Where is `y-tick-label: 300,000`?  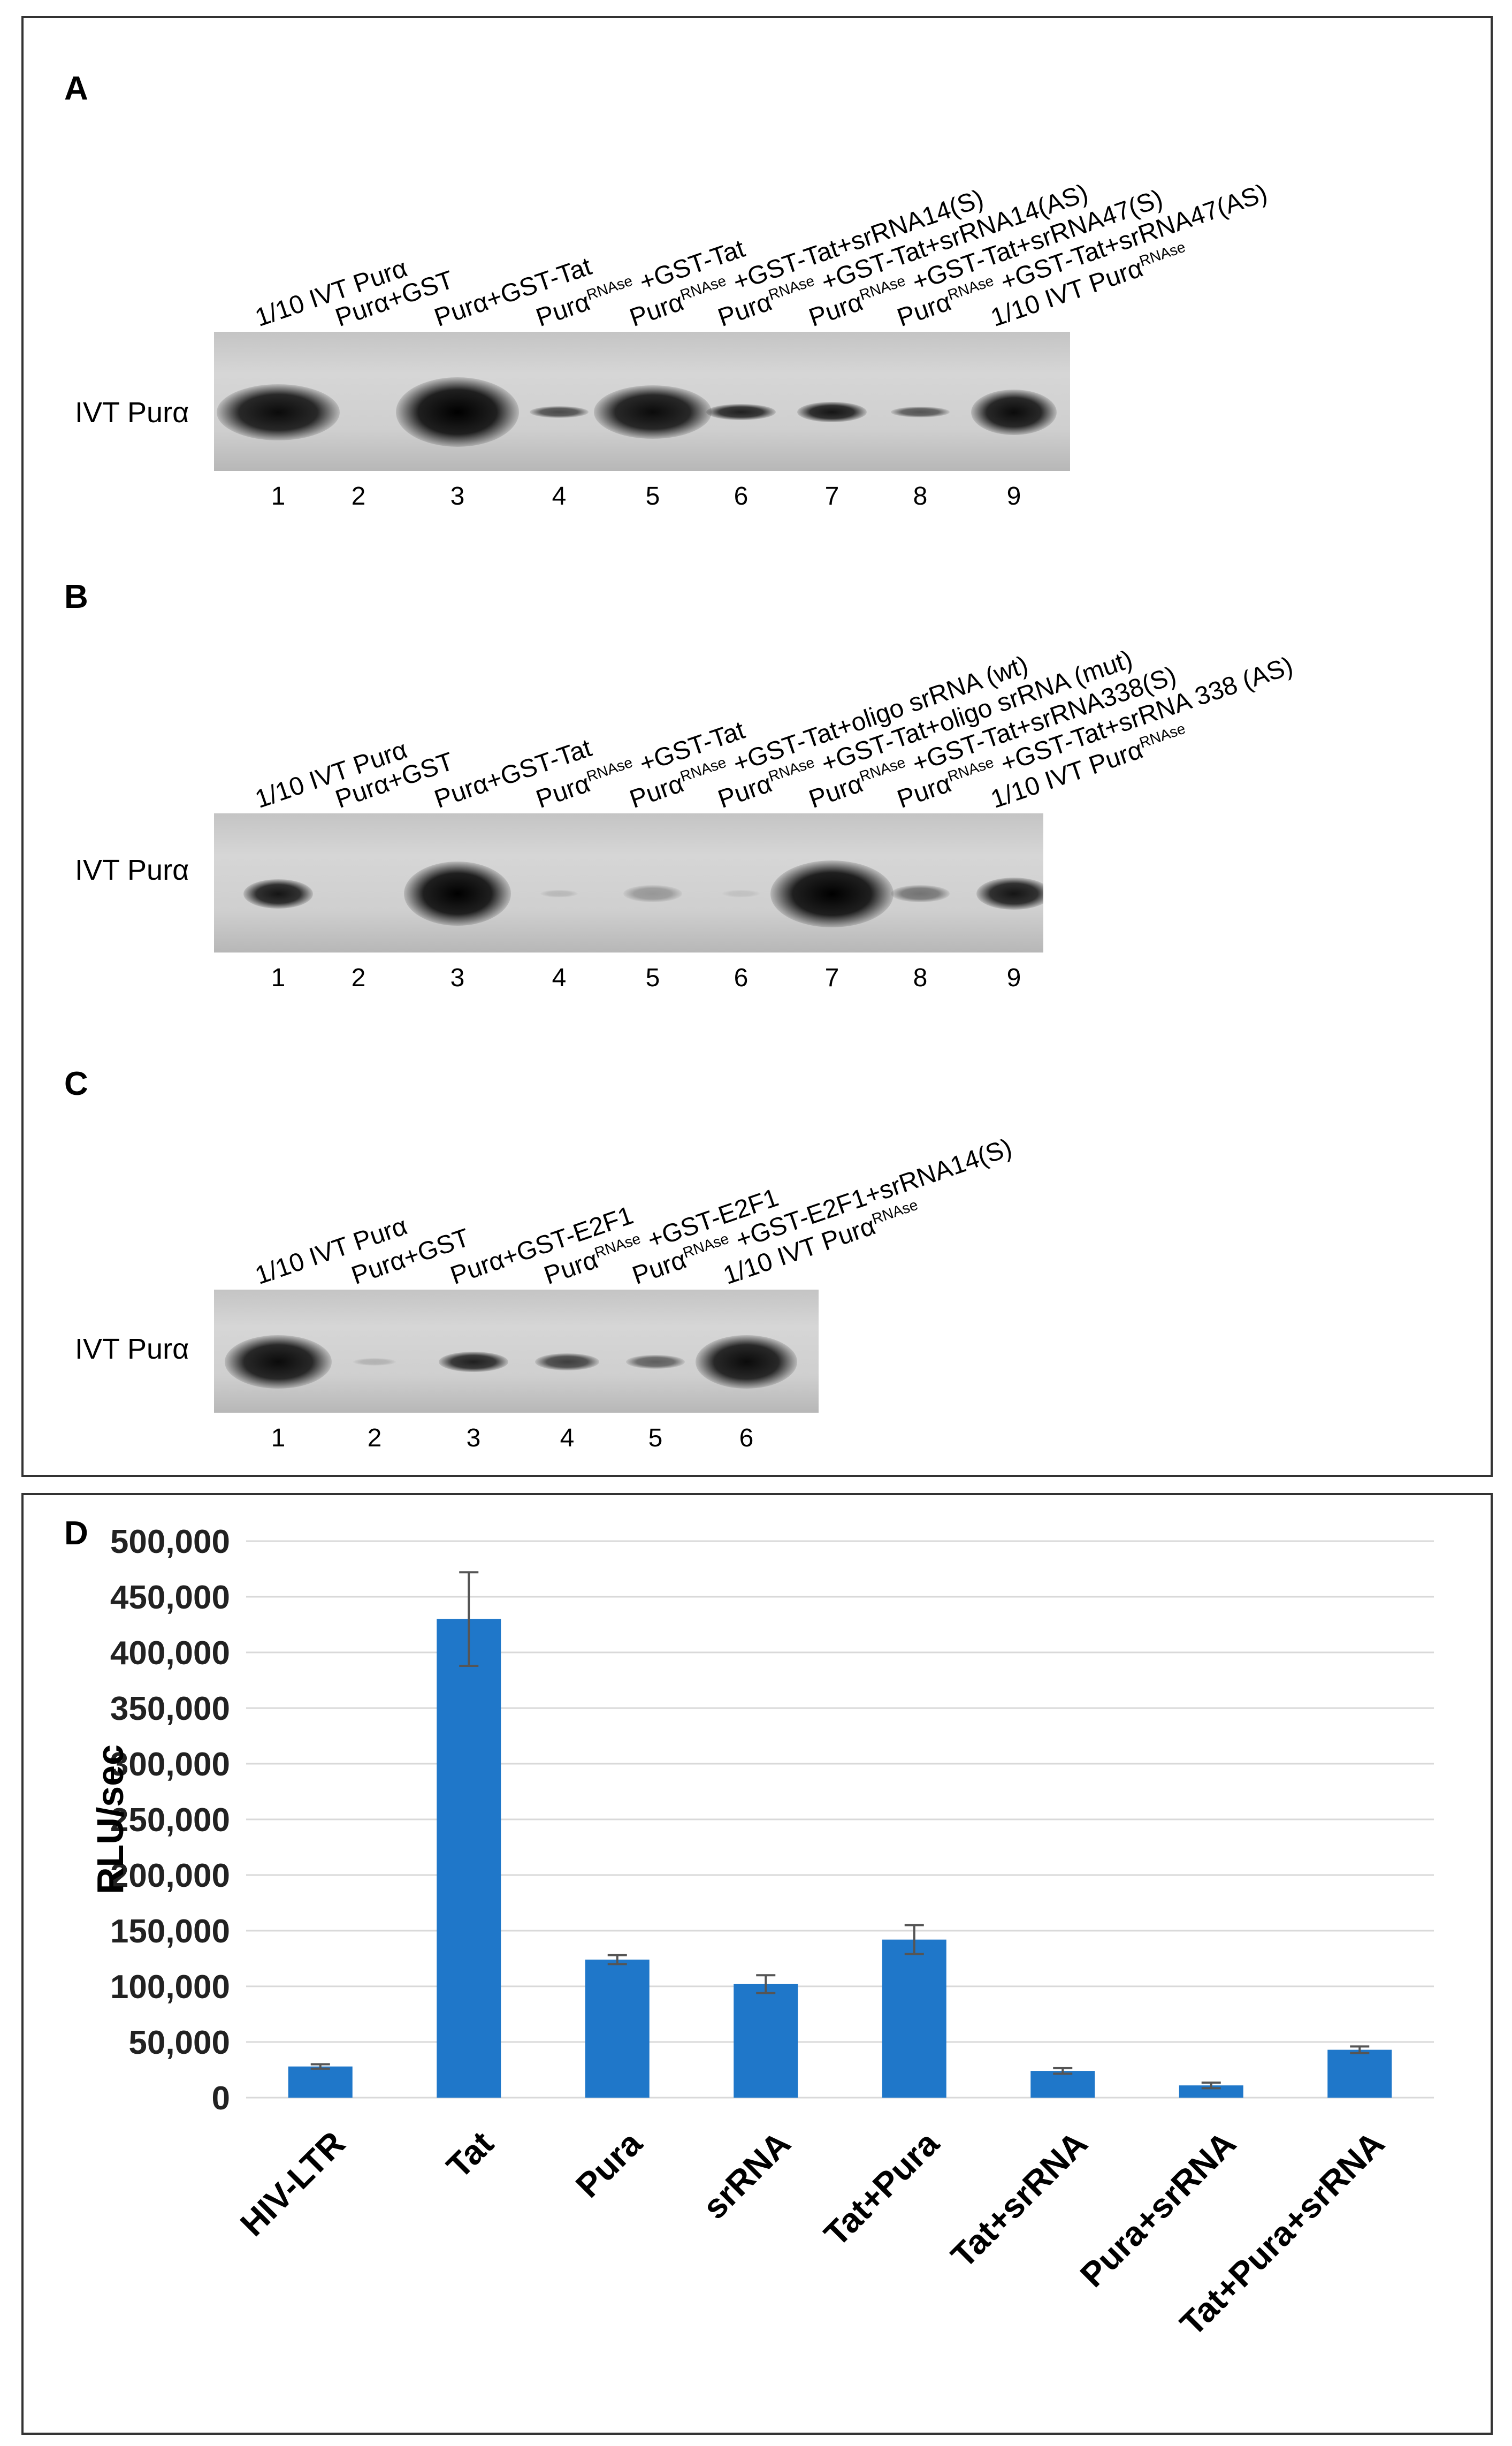 y-tick-label: 300,000 is located at coordinates (170, 1764).